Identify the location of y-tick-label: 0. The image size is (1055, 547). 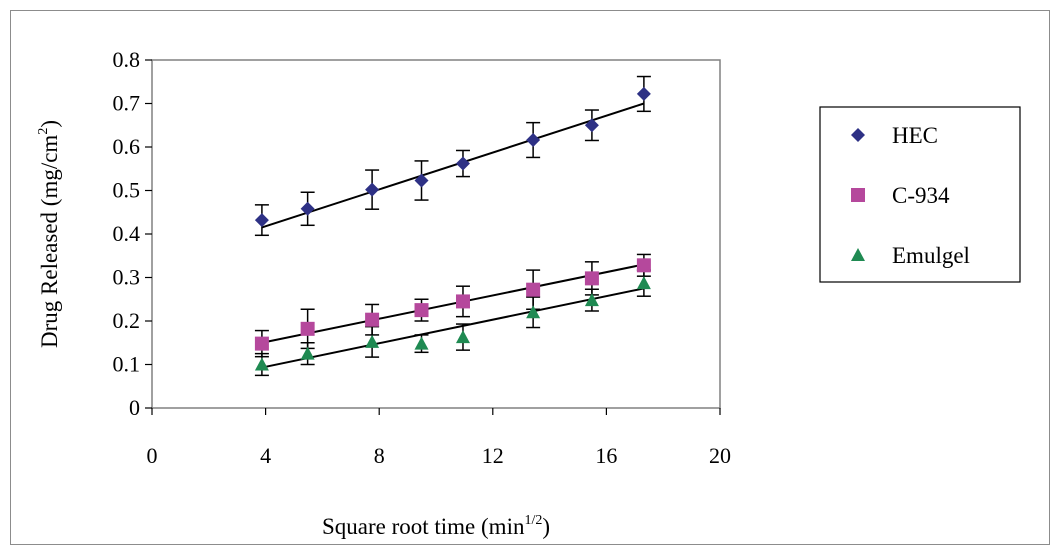
(134, 407).